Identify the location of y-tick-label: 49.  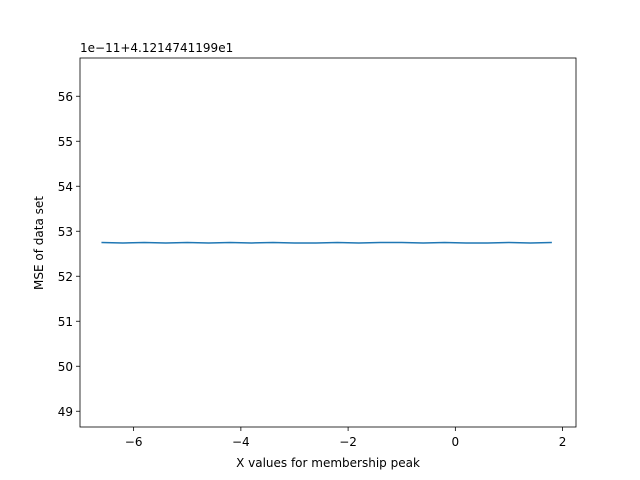
(65, 412).